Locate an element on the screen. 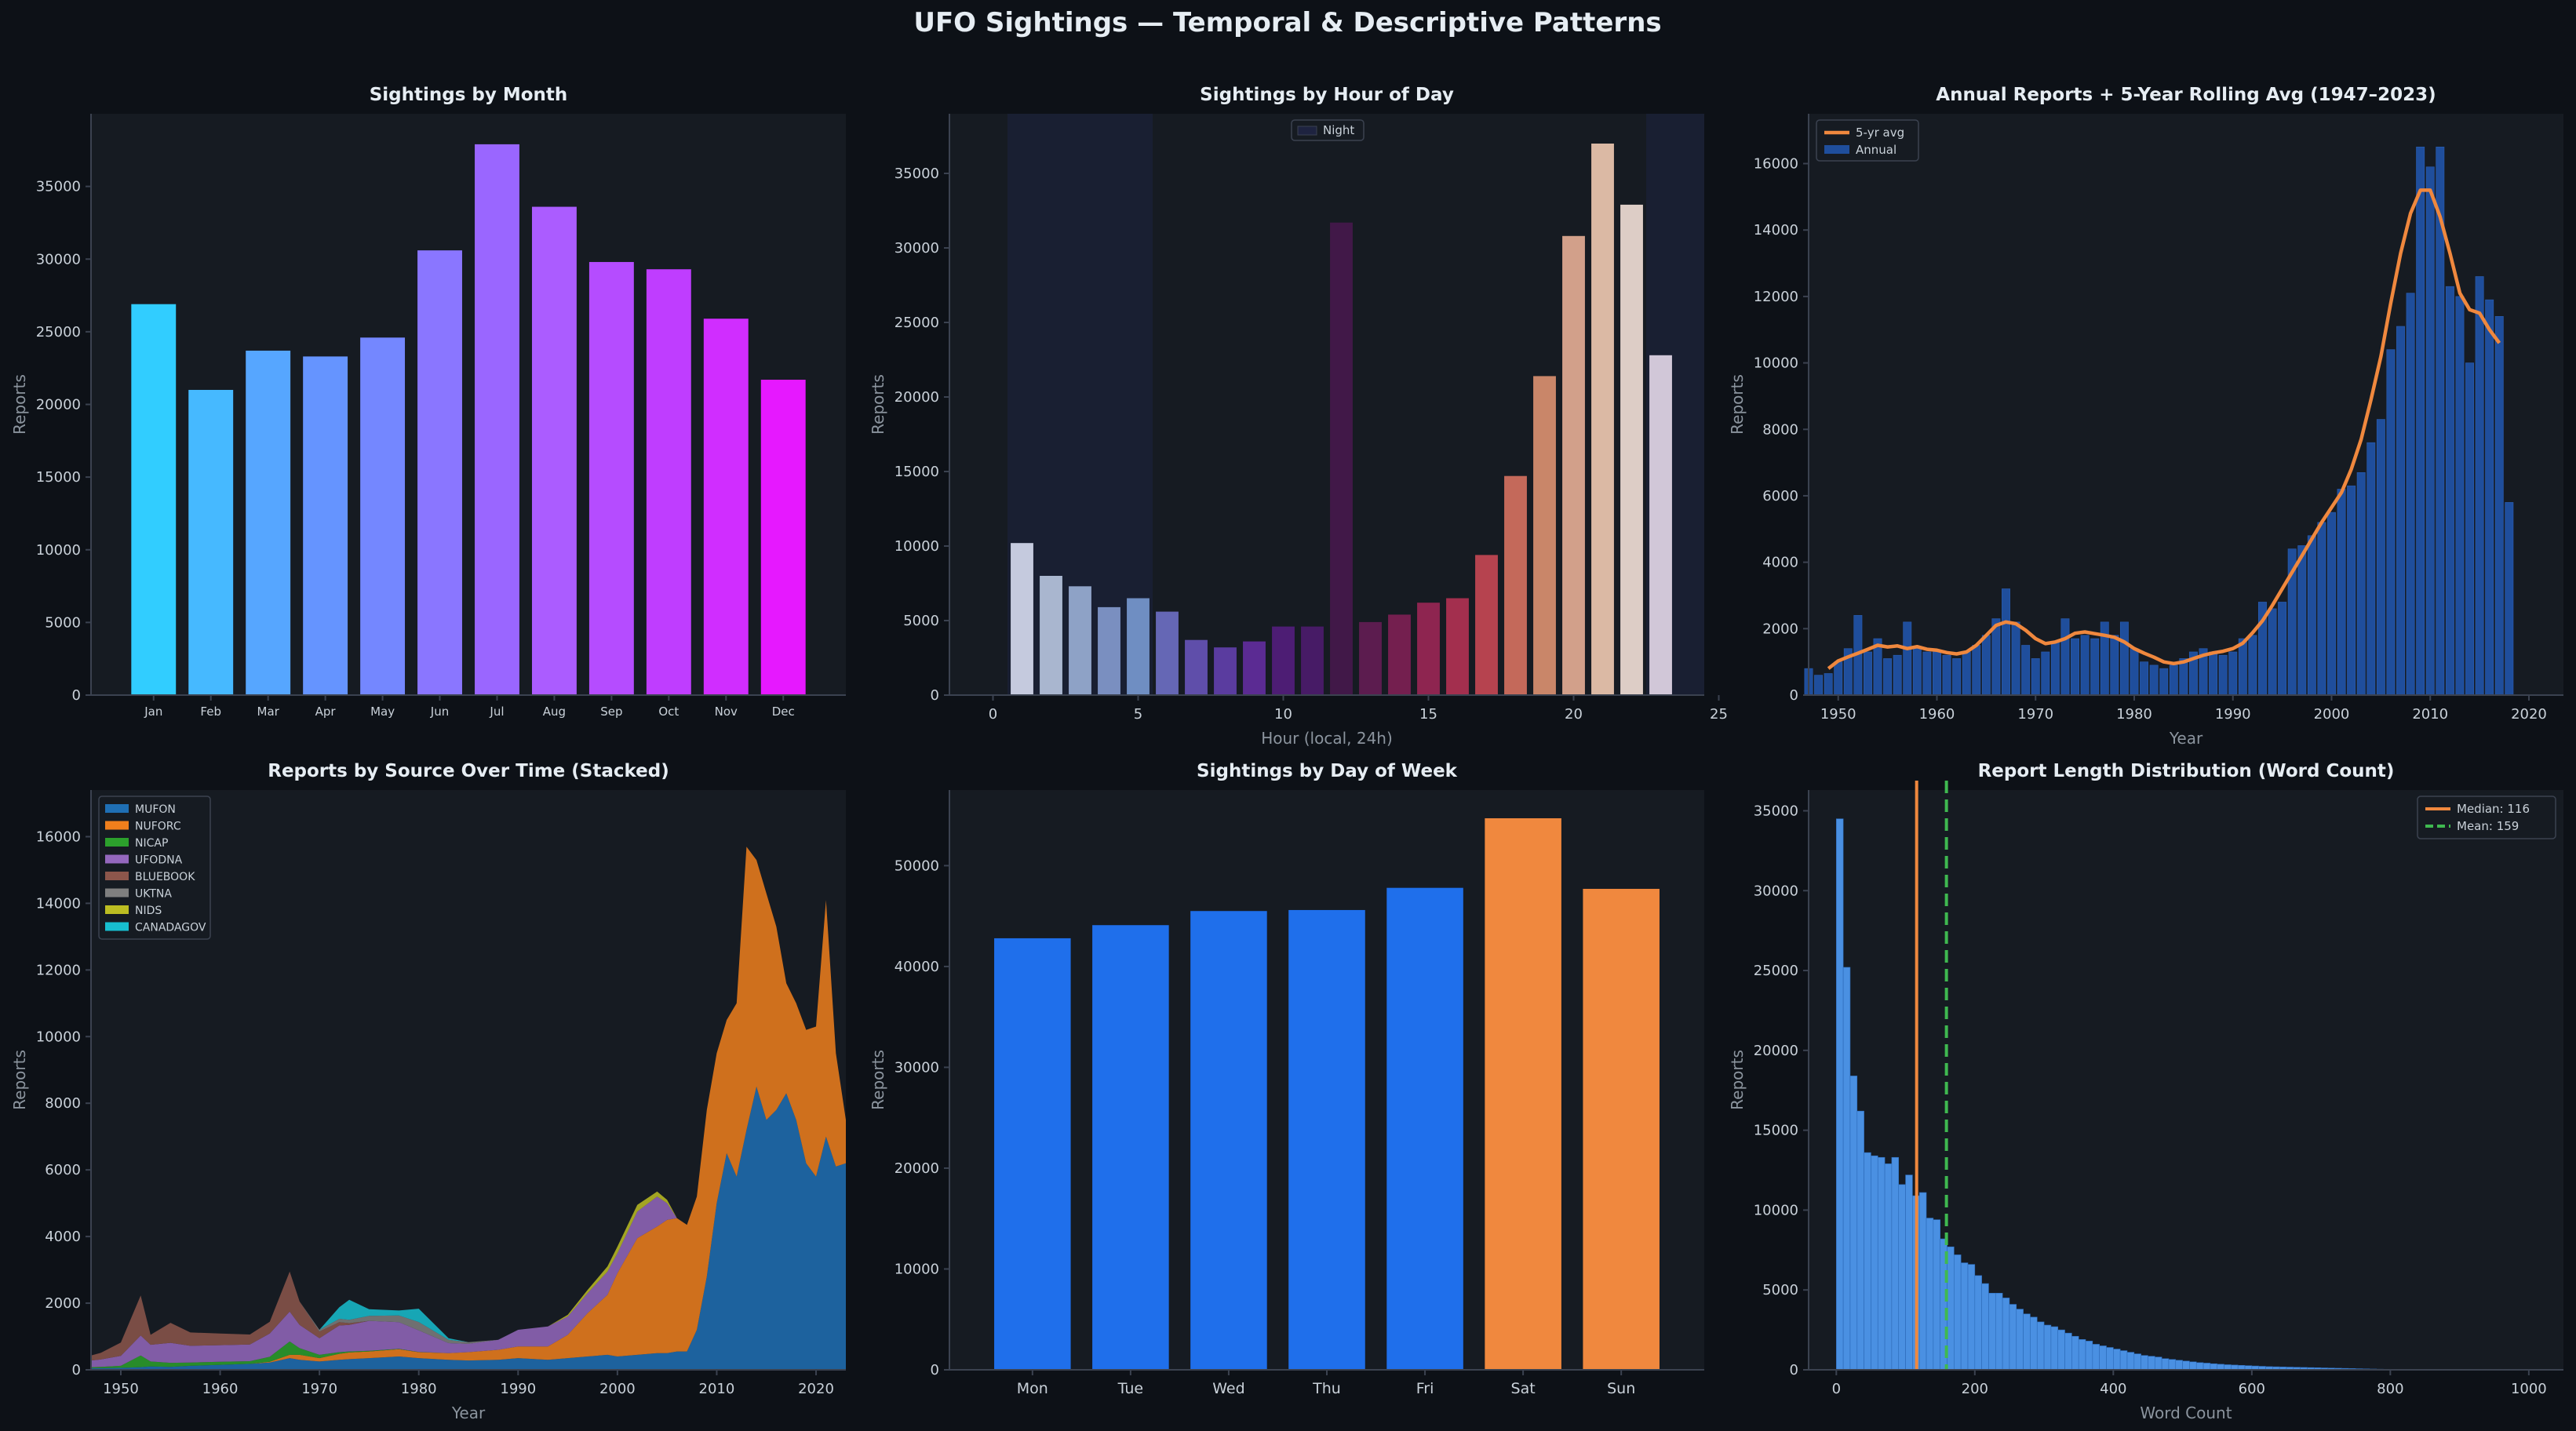 The image size is (2576, 1431). hour-xtick-label: 5 is located at coordinates (1138, 714).